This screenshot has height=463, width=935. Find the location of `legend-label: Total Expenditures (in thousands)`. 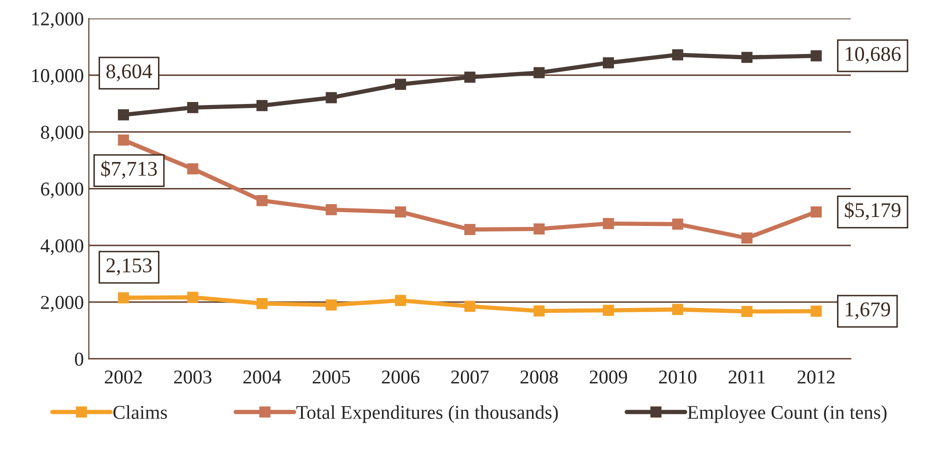

legend-label: Total Expenditures (in thousands) is located at coordinates (427, 414).